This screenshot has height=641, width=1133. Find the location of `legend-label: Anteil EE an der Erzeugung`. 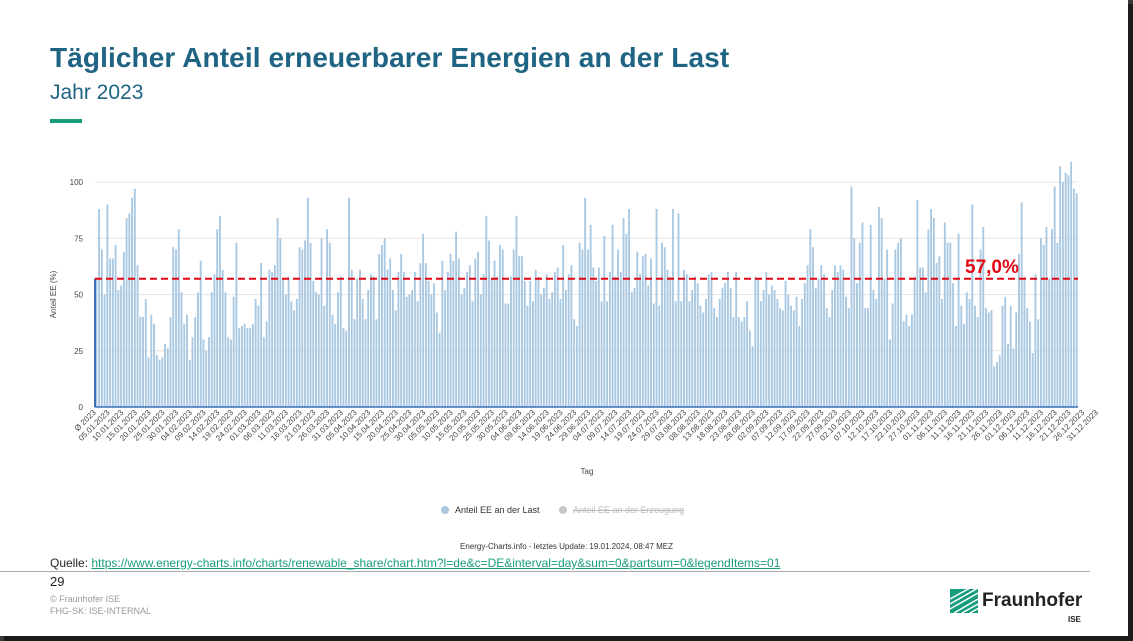

legend-label: Anteil EE an der Erzeugung is located at coordinates (629, 510).